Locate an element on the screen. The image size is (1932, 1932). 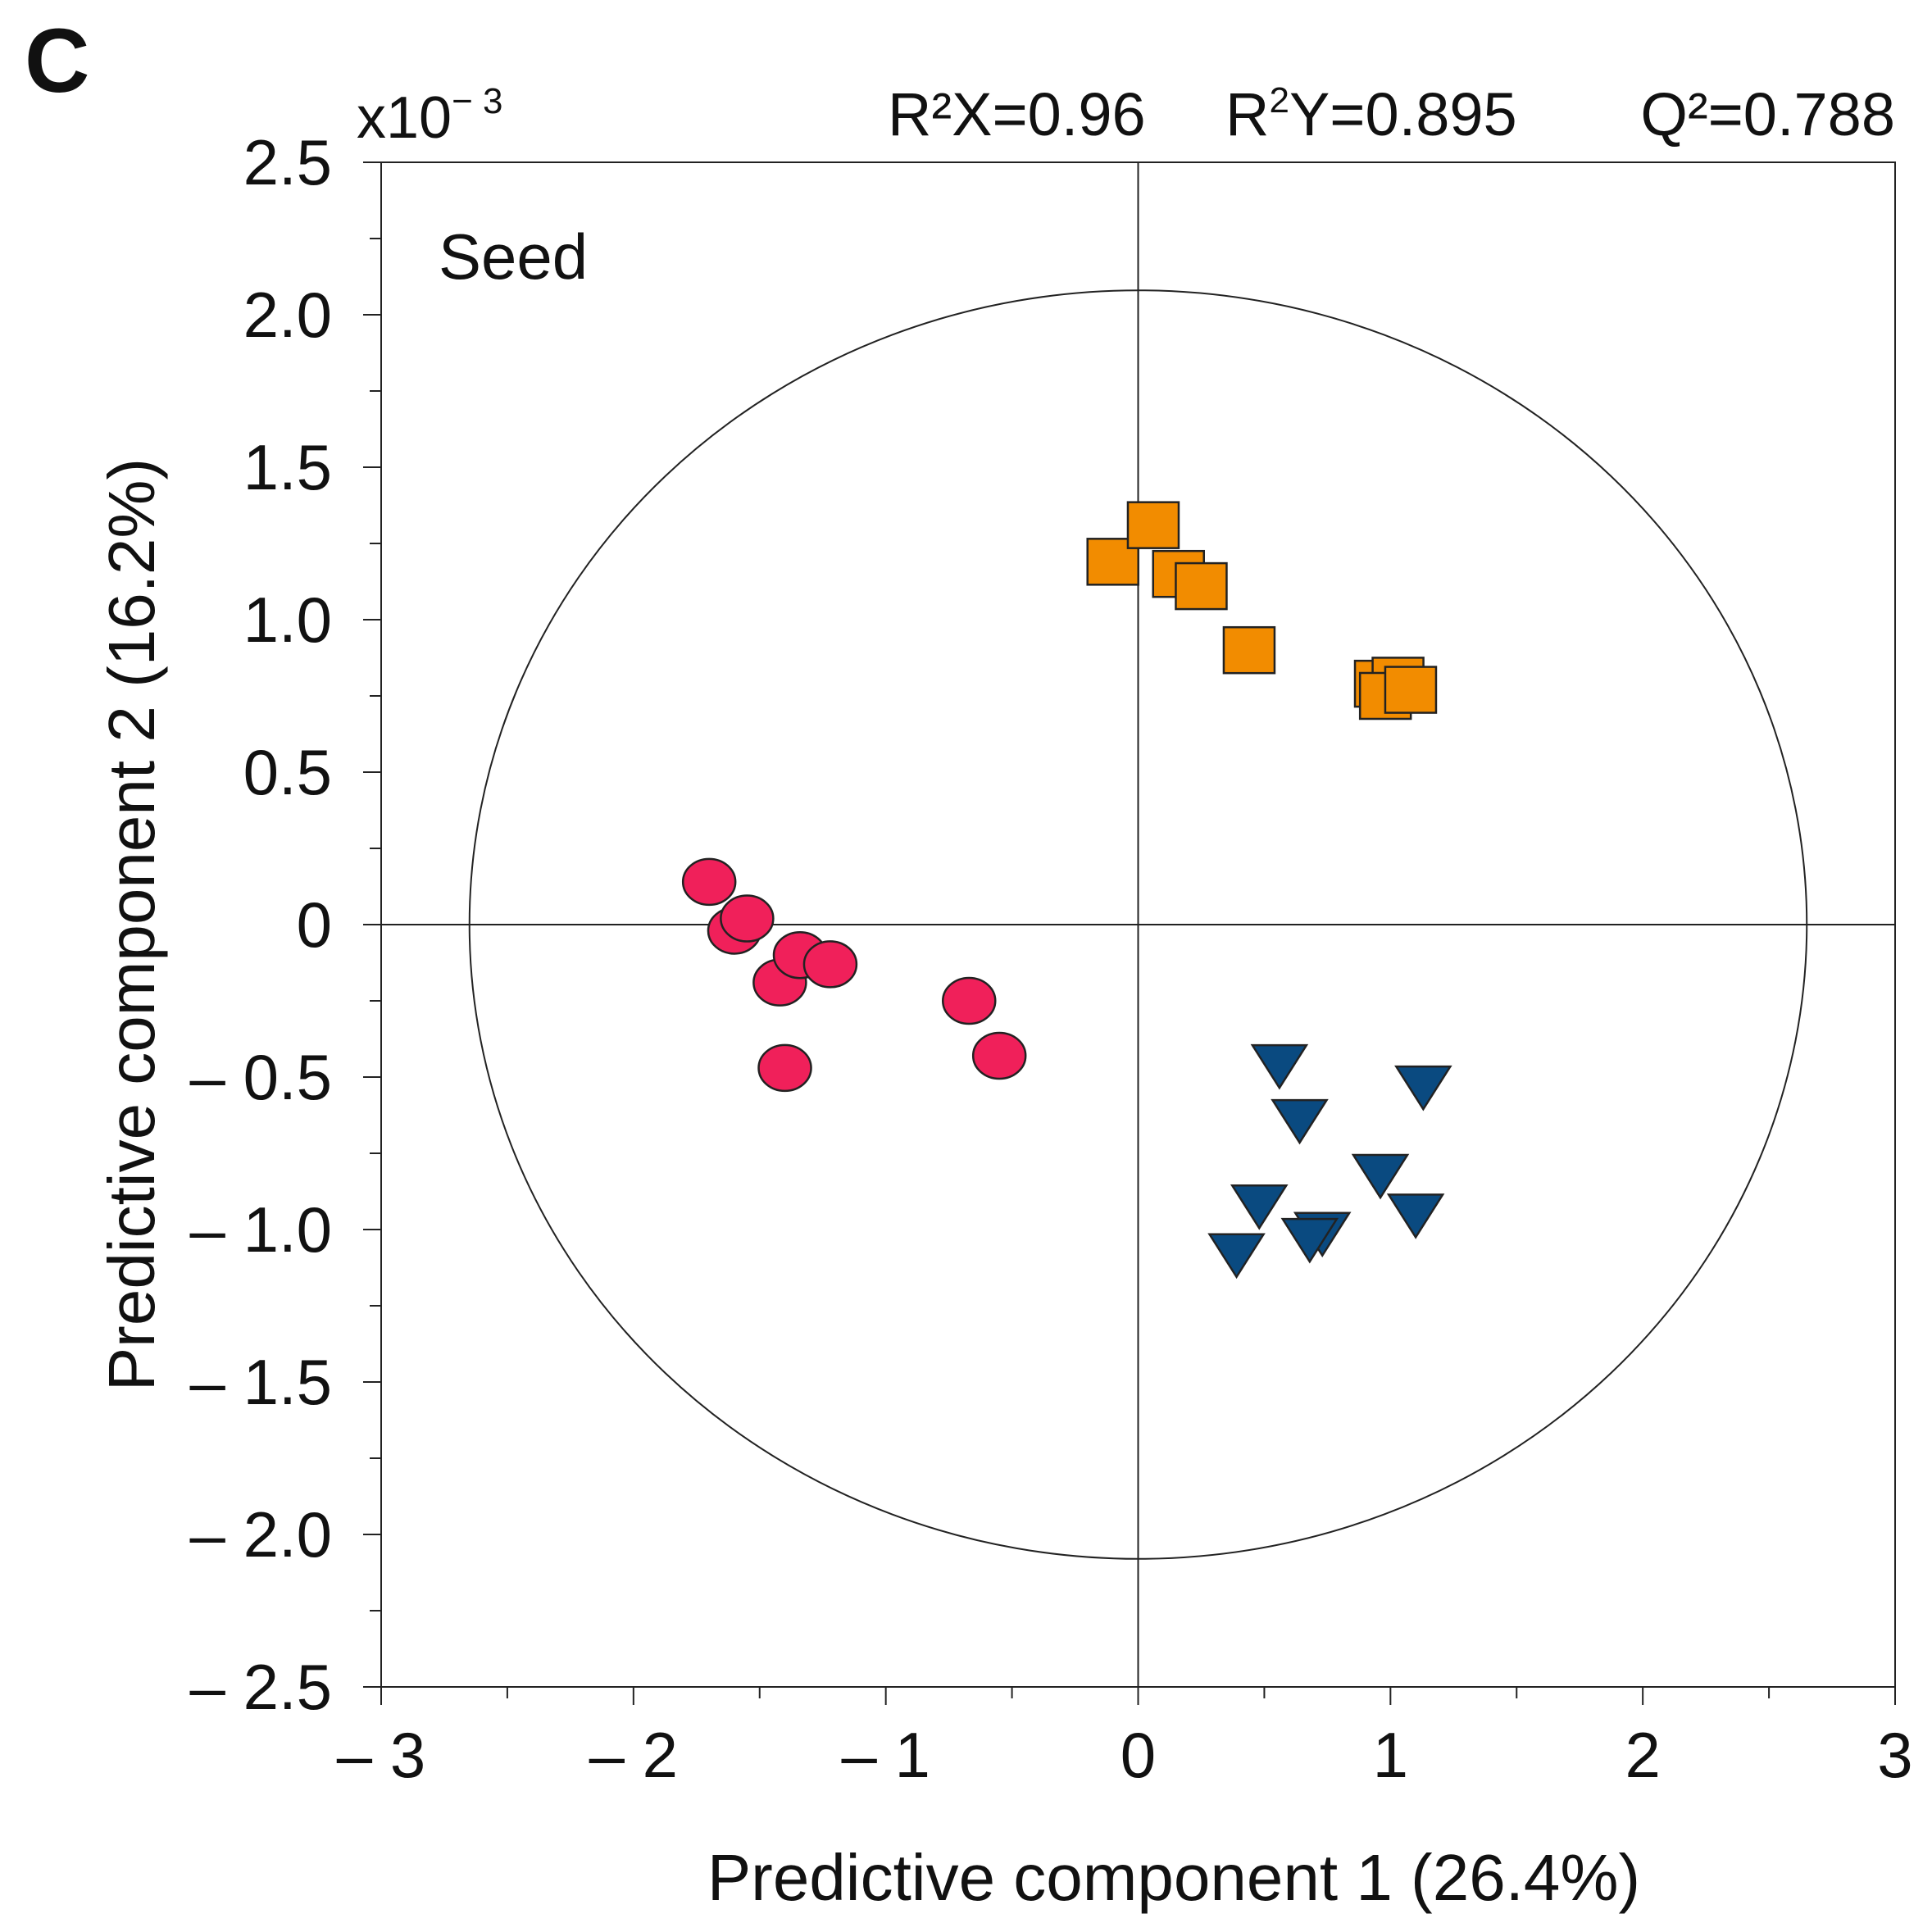
y-axis-label: Predictive component 2 (16.2%) is located at coordinates (131, 924).